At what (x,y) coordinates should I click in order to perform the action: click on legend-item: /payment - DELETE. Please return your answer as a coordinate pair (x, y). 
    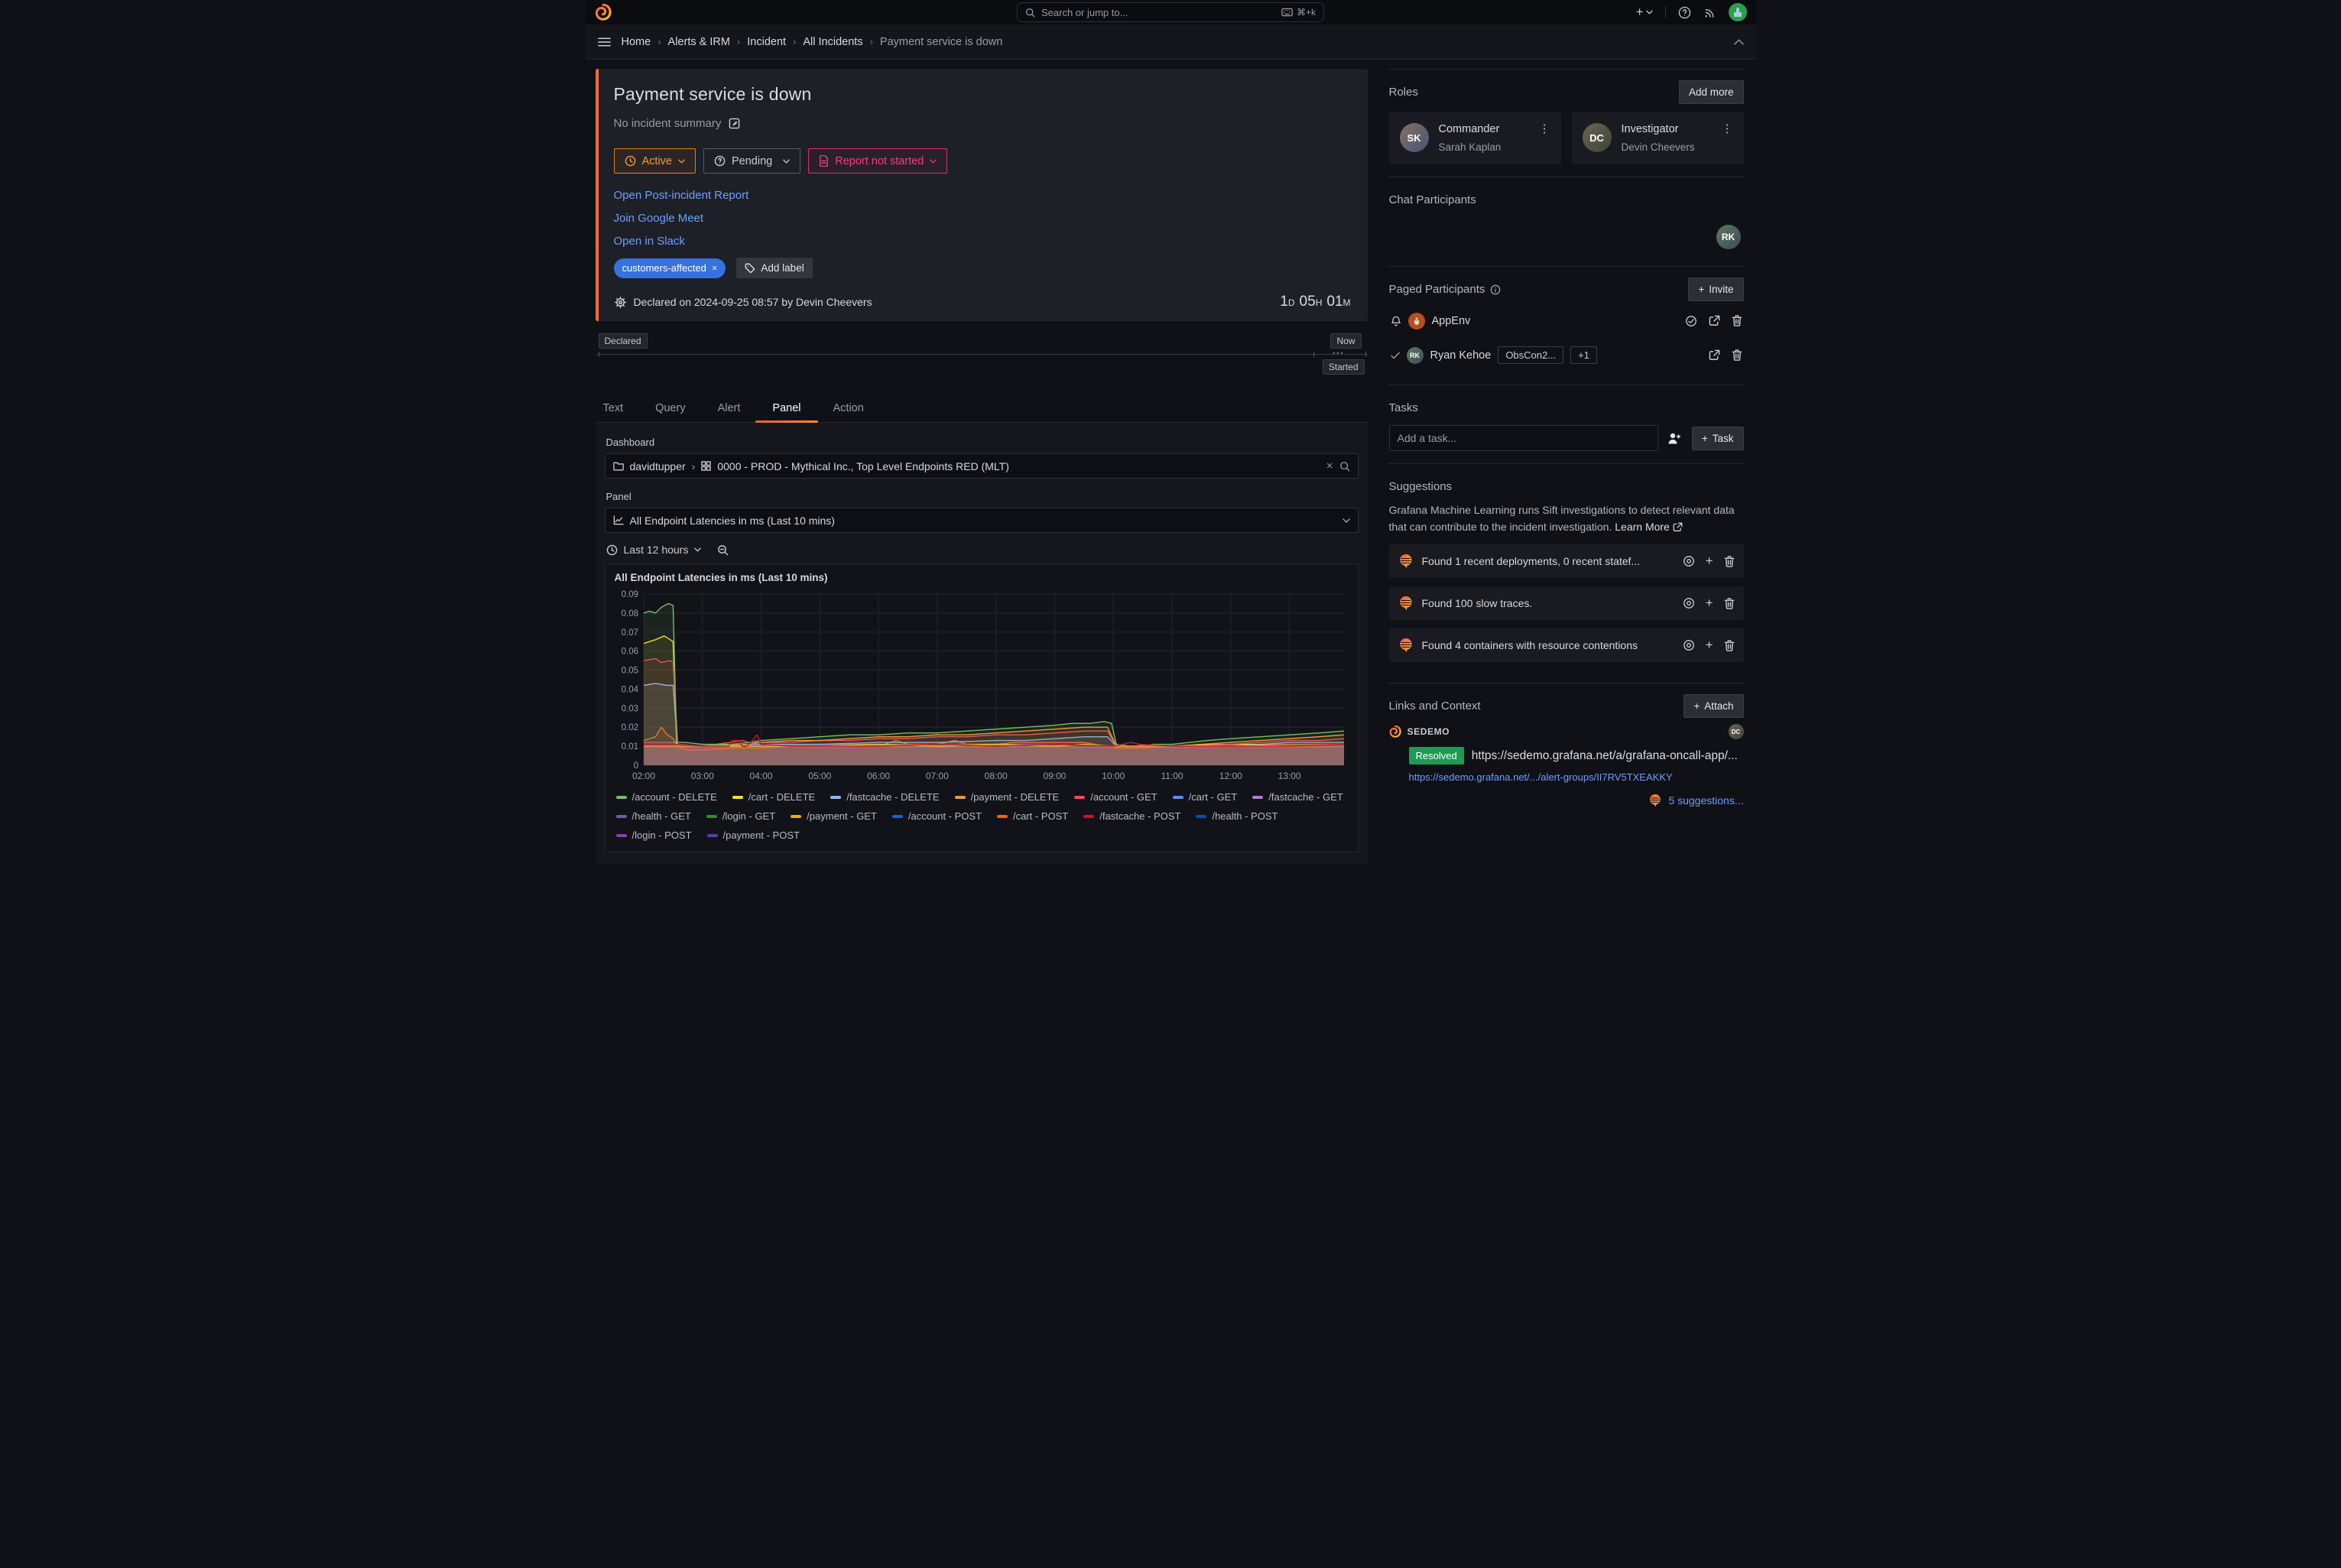
    Looking at the image, I should click on (1007, 797).